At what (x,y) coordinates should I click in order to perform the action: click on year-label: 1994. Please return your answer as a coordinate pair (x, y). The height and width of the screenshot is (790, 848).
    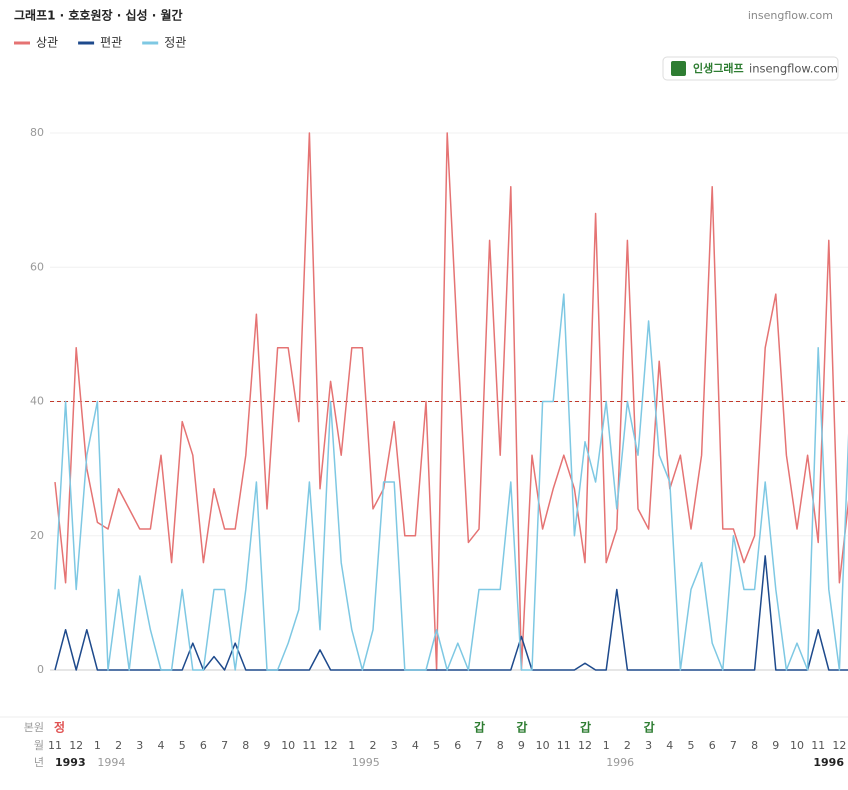
    Looking at the image, I should click on (111, 762).